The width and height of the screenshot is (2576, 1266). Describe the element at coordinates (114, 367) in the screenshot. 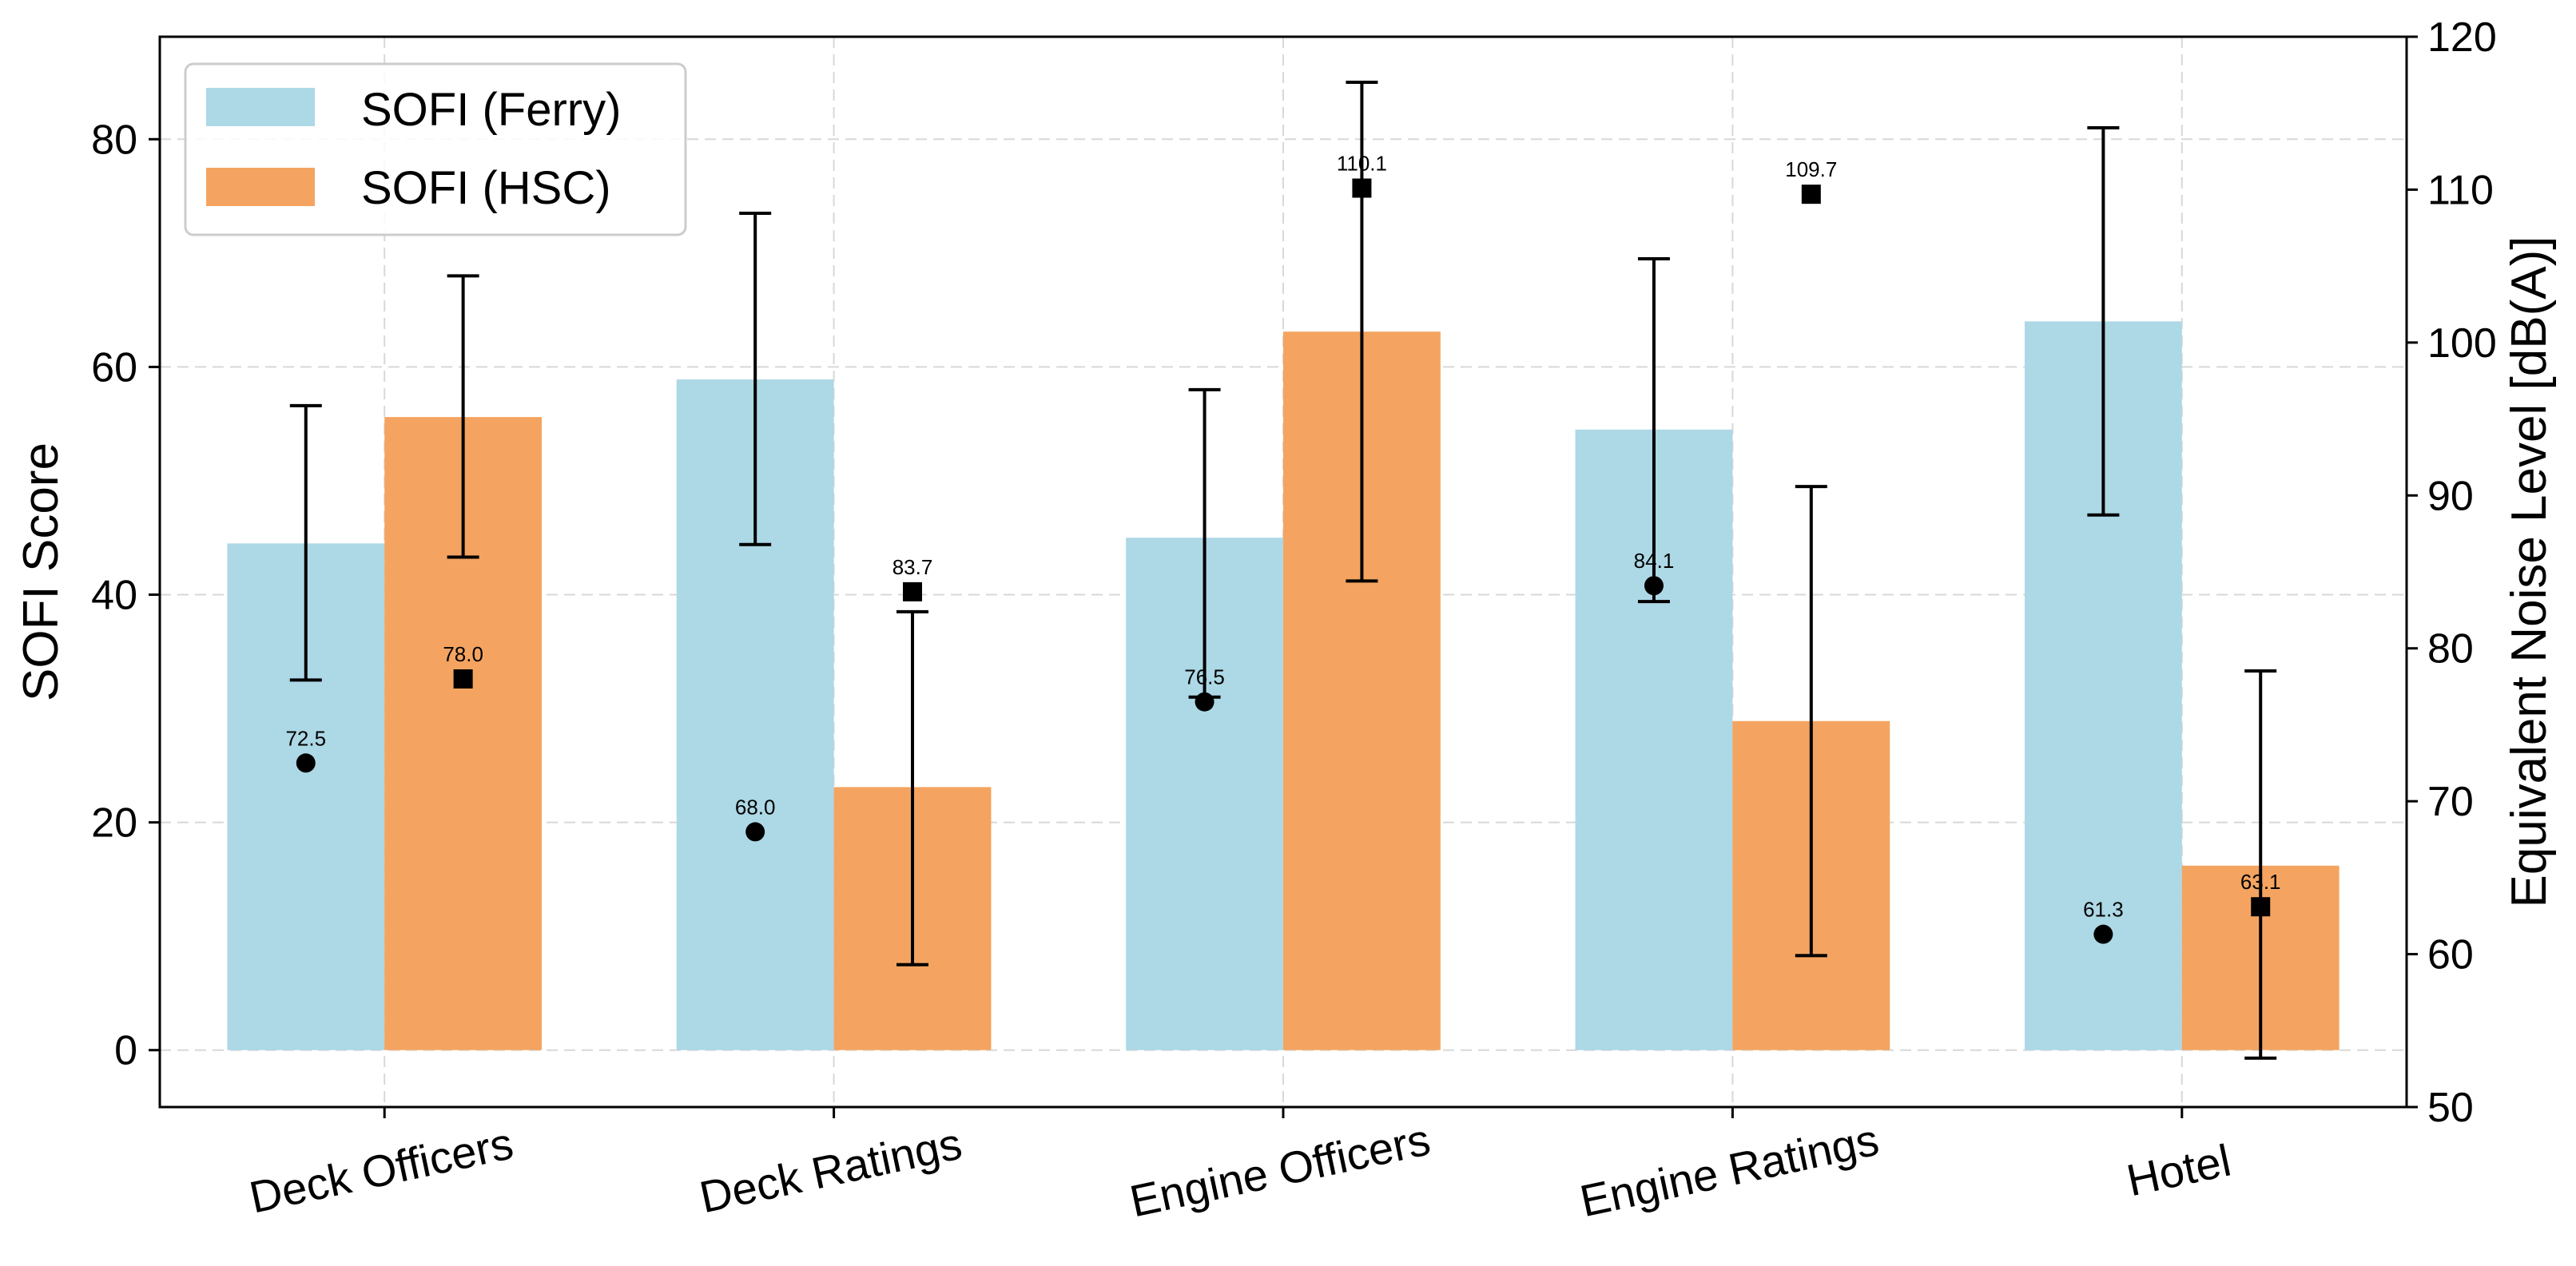

I see `ytick-label-60: 60` at that location.